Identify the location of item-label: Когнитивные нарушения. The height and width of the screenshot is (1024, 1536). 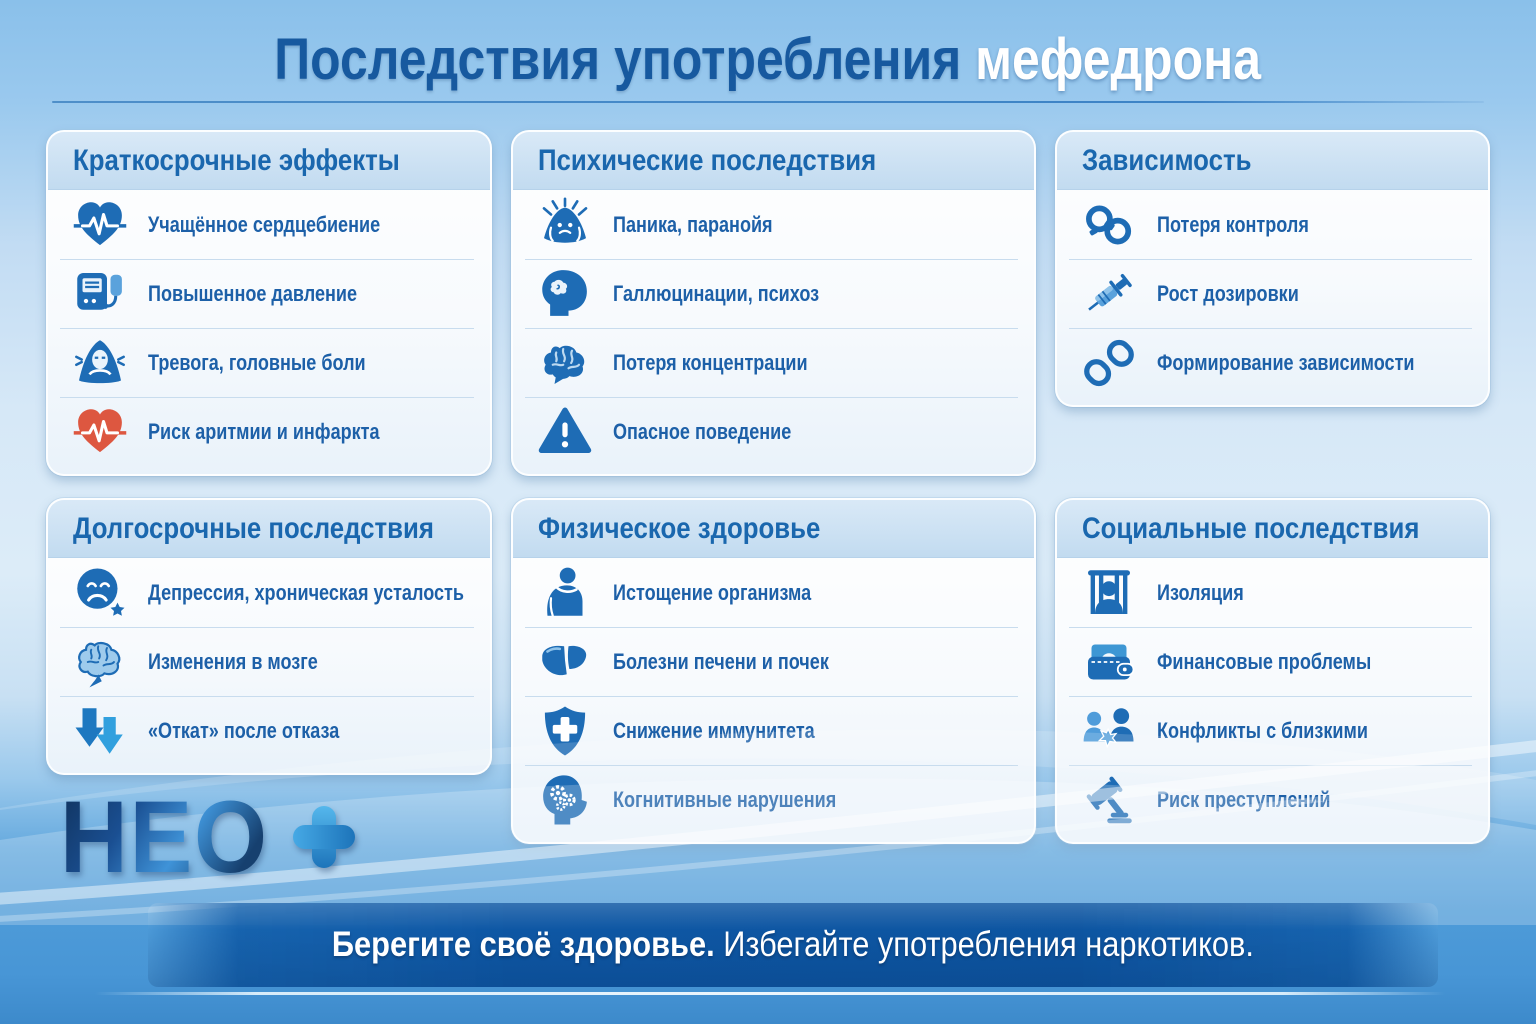
(725, 799).